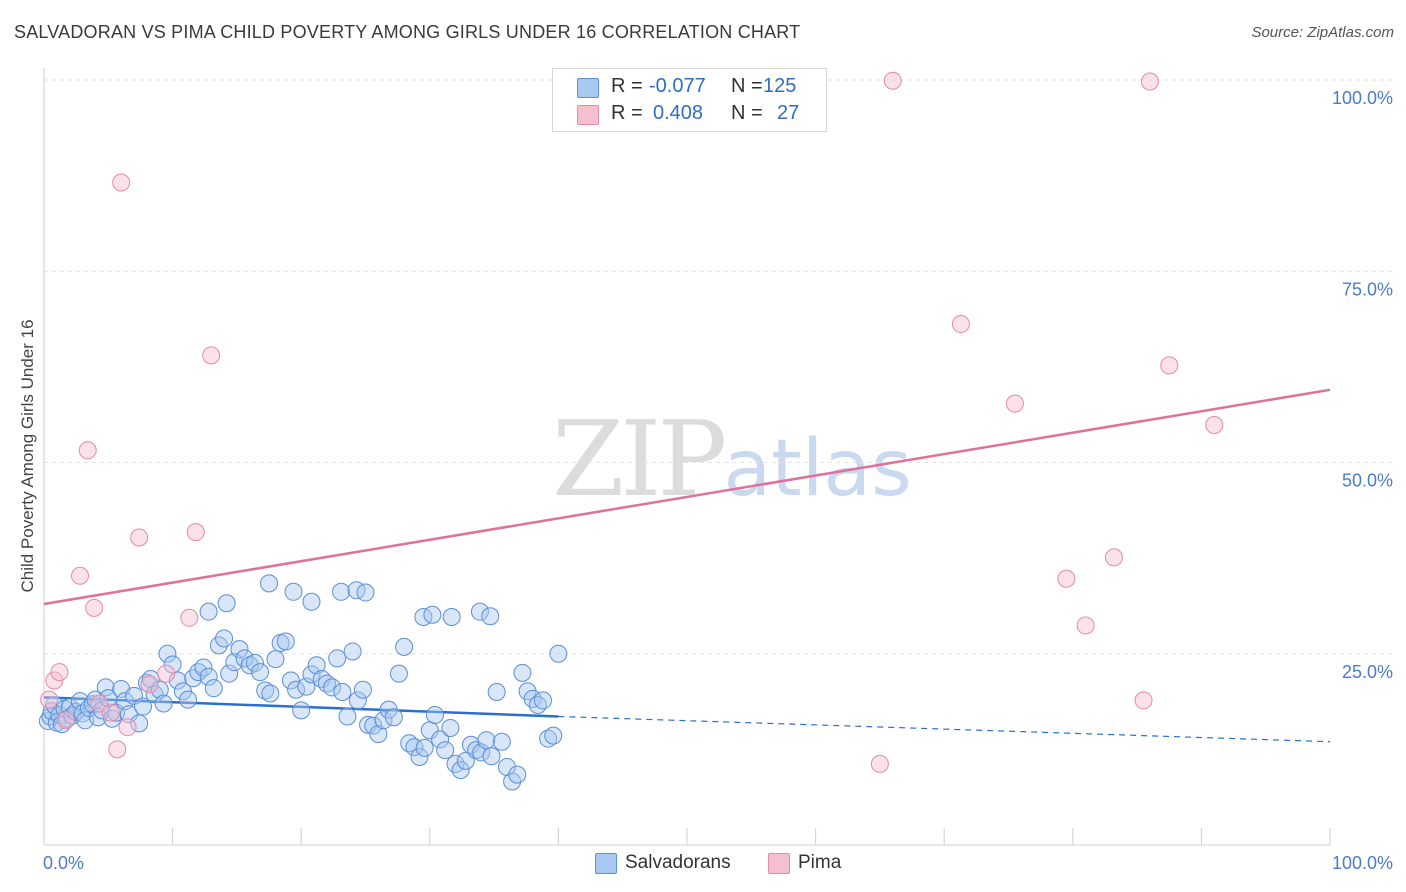 The image size is (1406, 892). Describe the element at coordinates (1322, 32) in the screenshot. I see `source-credit: Source: ZipAtlas.com` at that location.